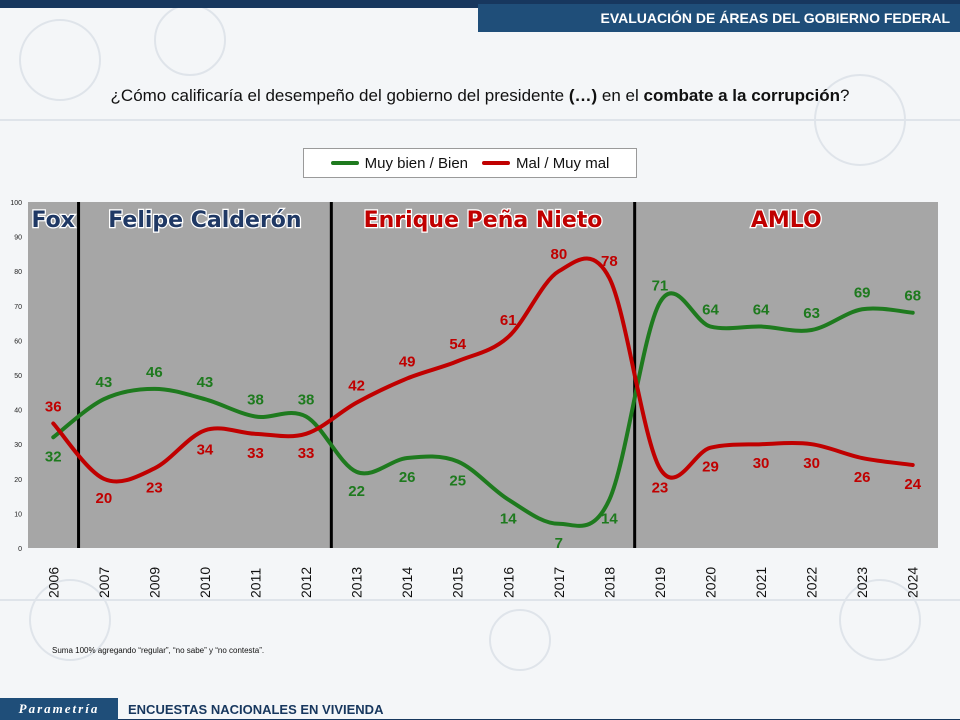  What do you see at coordinates (845, 95) in the screenshot?
I see `question-part-3: ?` at bounding box center [845, 95].